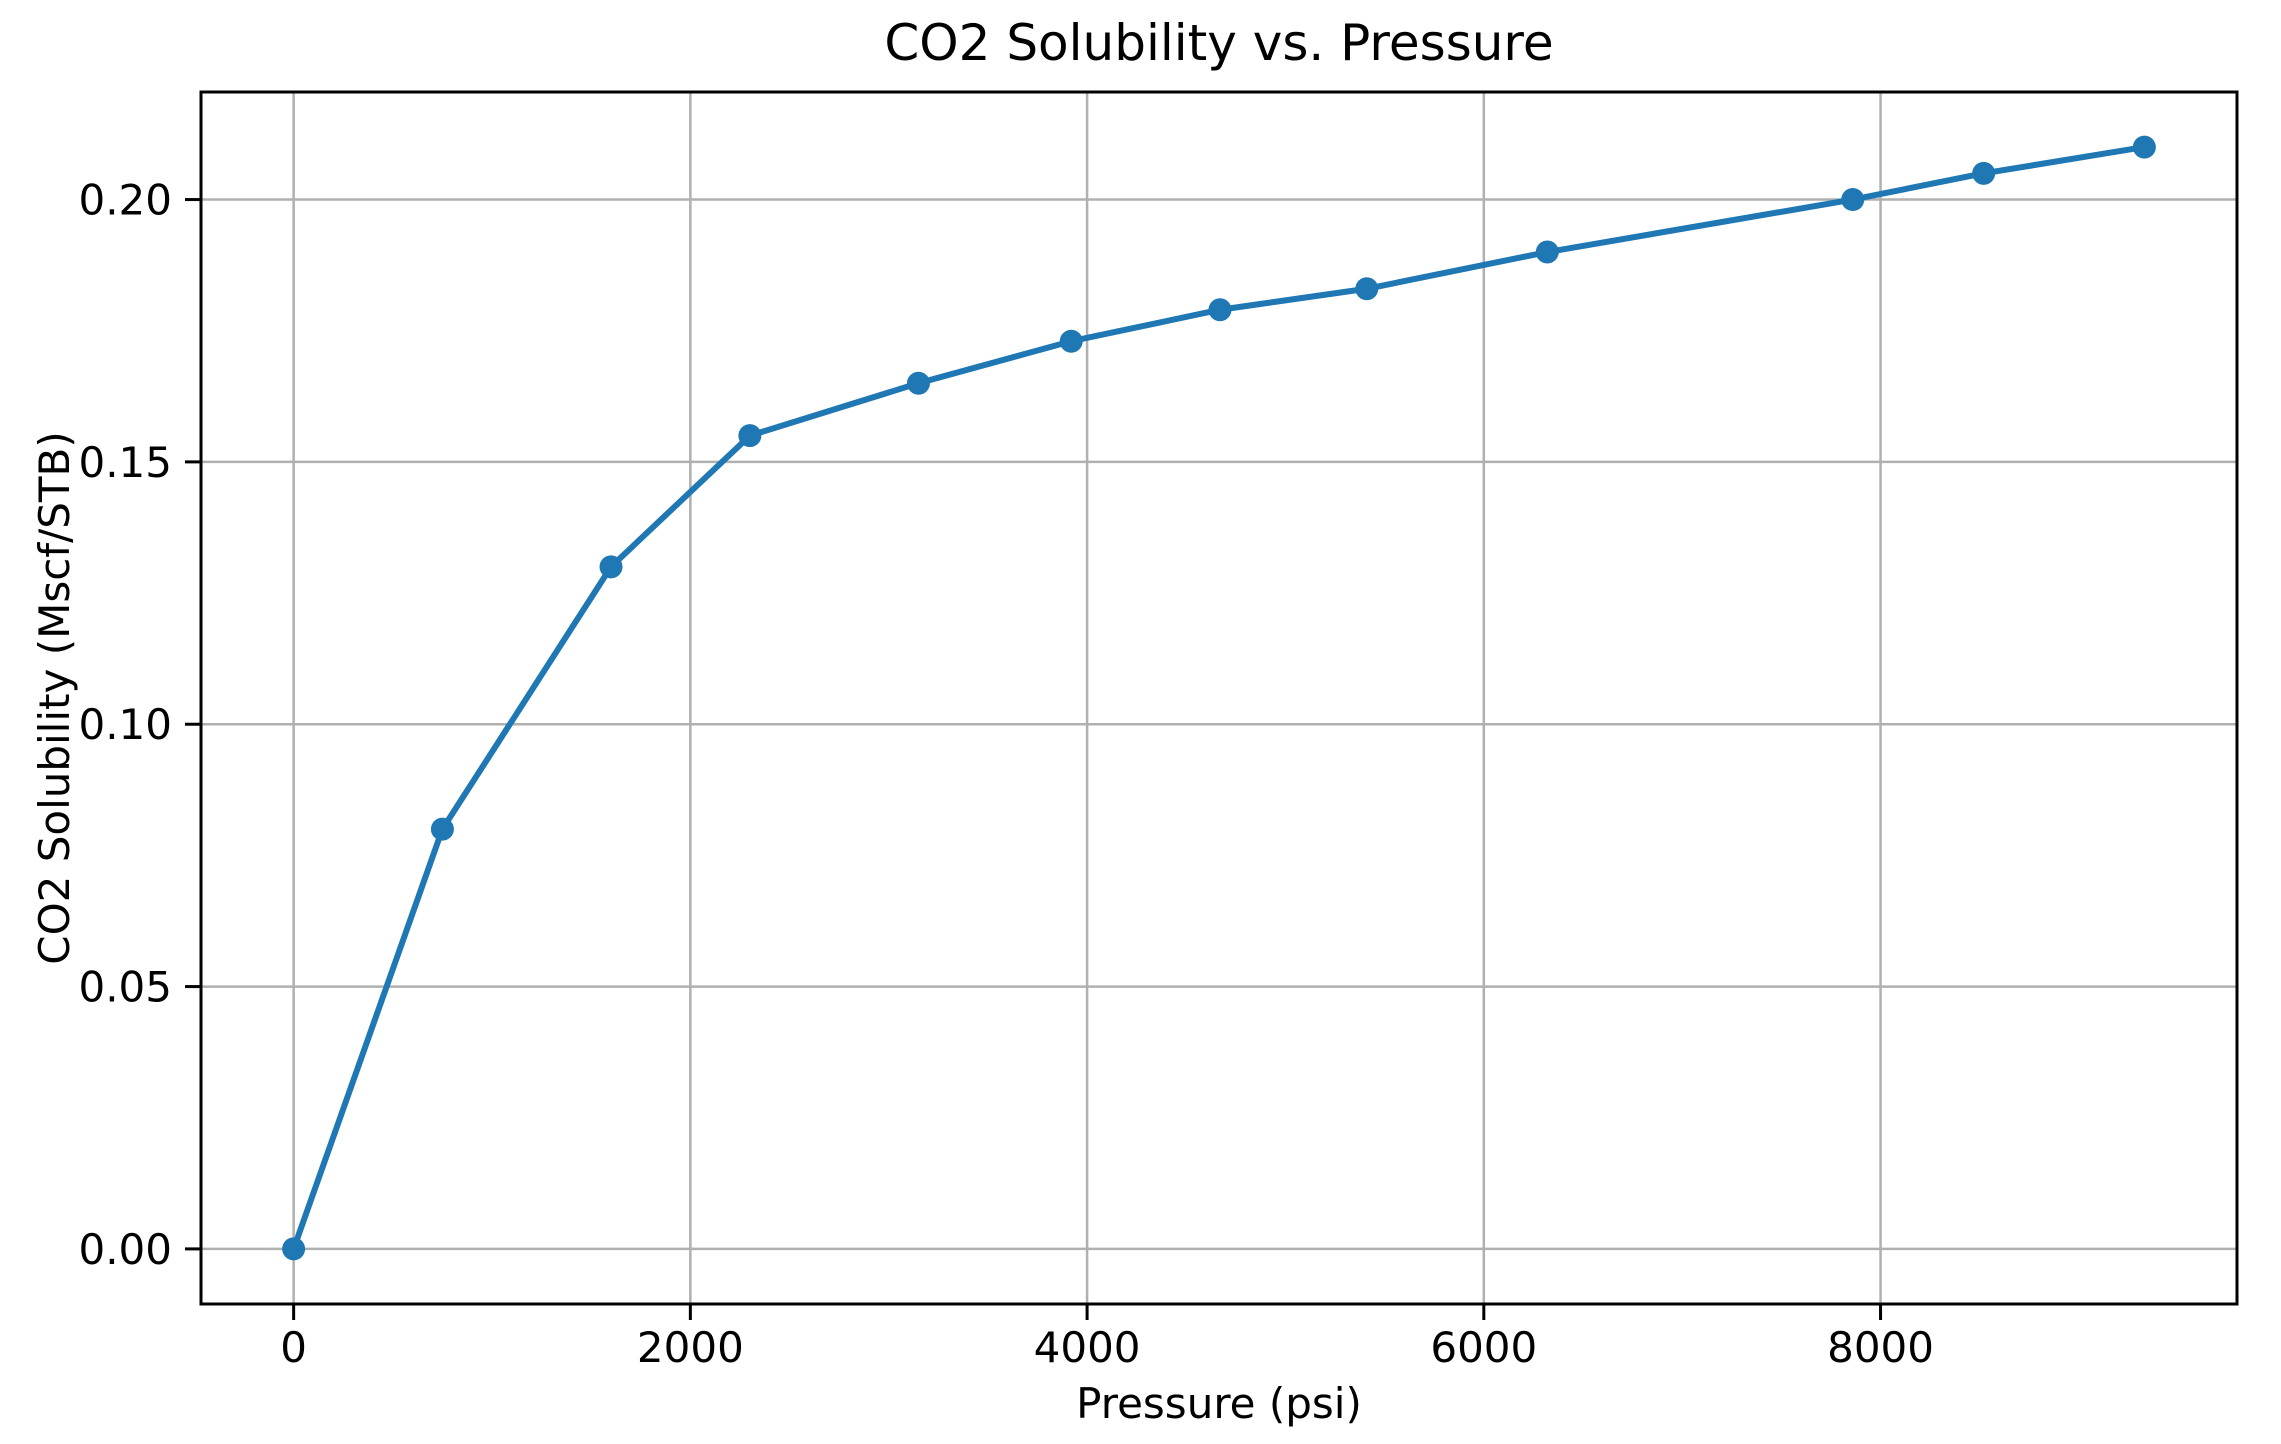 This screenshot has height=1444, width=2281. What do you see at coordinates (125, 724) in the screenshot?
I see `y-tick-label: 0.10` at bounding box center [125, 724].